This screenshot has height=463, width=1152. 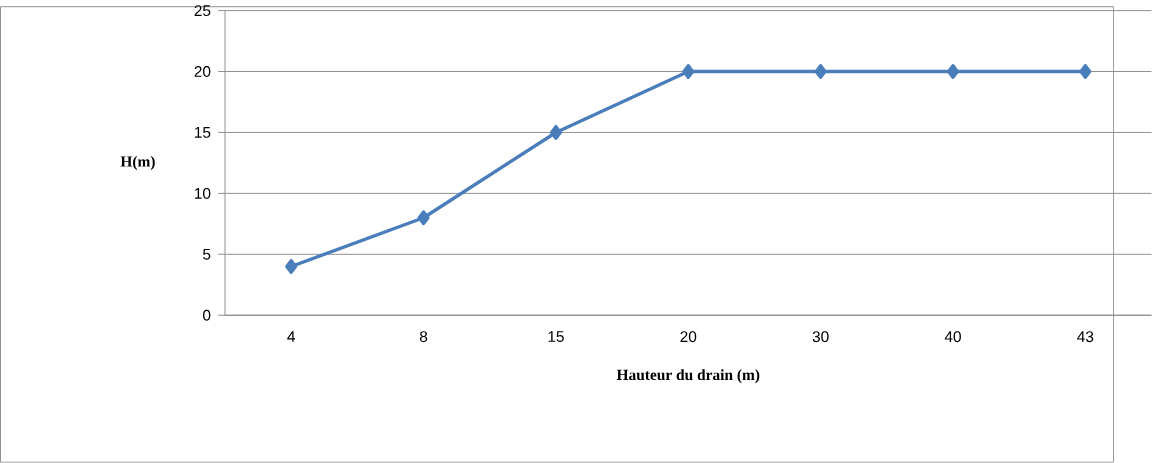 What do you see at coordinates (207, 254) in the screenshot?
I see `y-tick-label: 5` at bounding box center [207, 254].